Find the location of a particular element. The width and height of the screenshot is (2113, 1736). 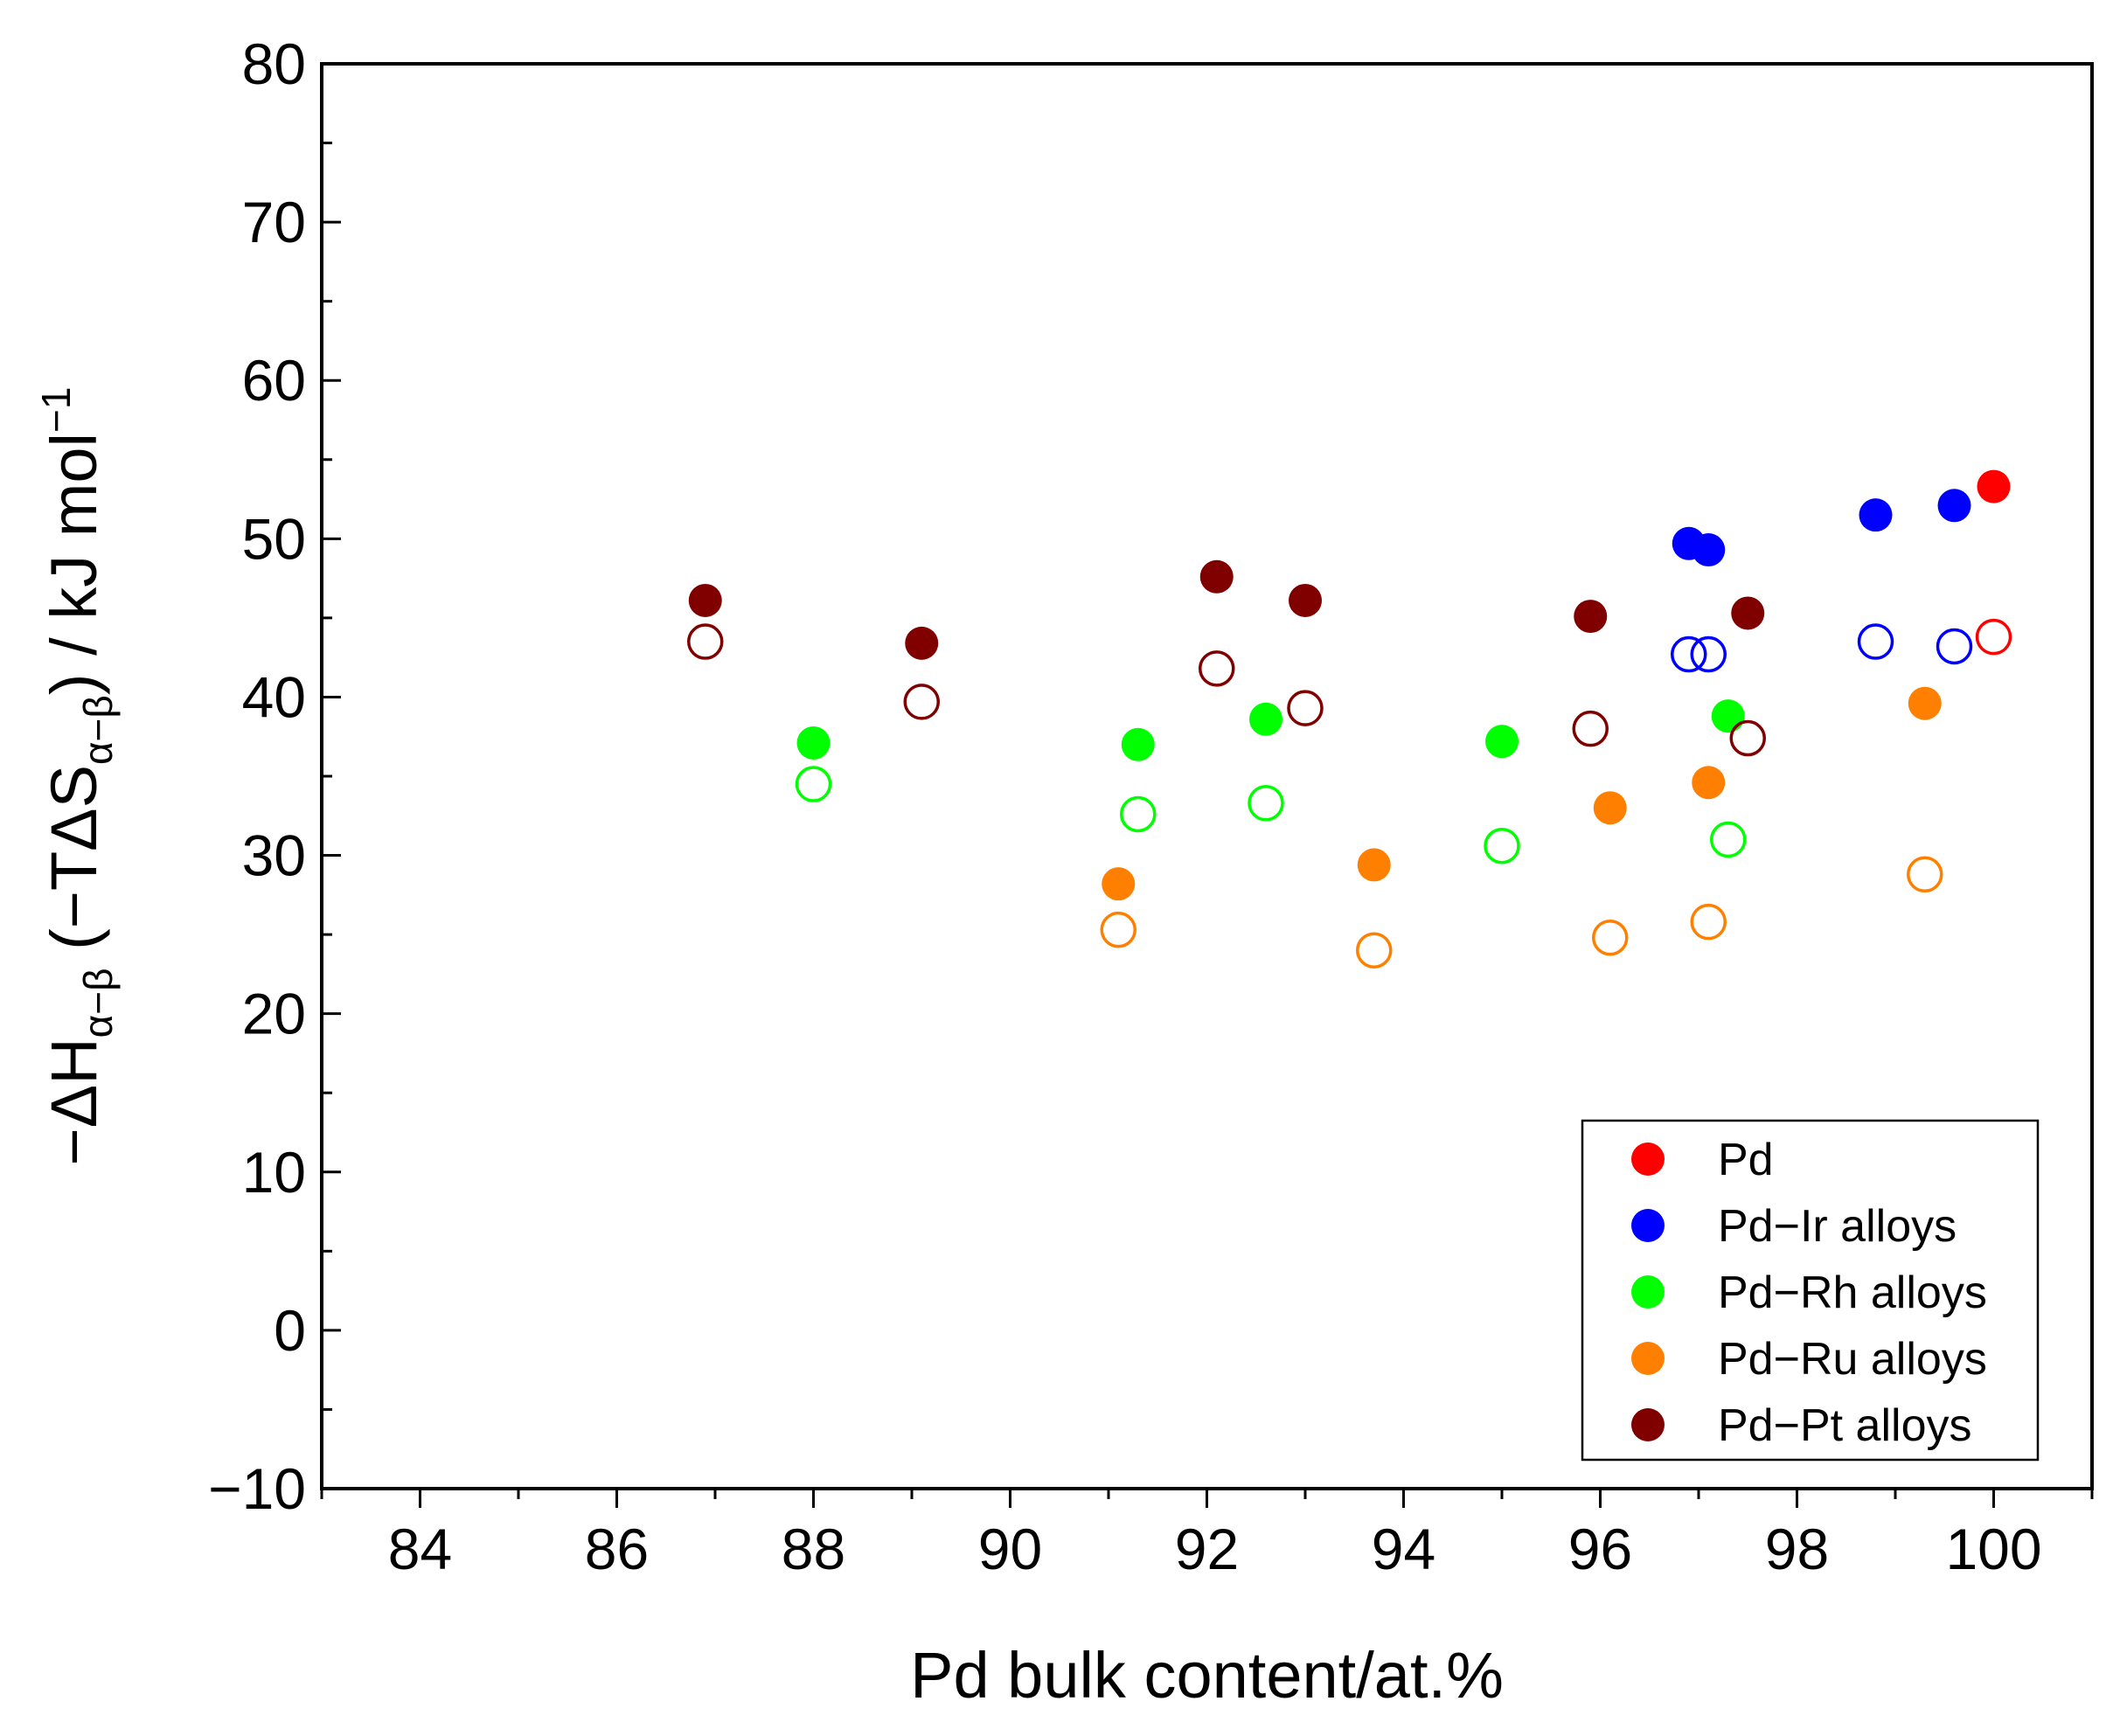

y-tick-label: 80 is located at coordinates (274, 63).